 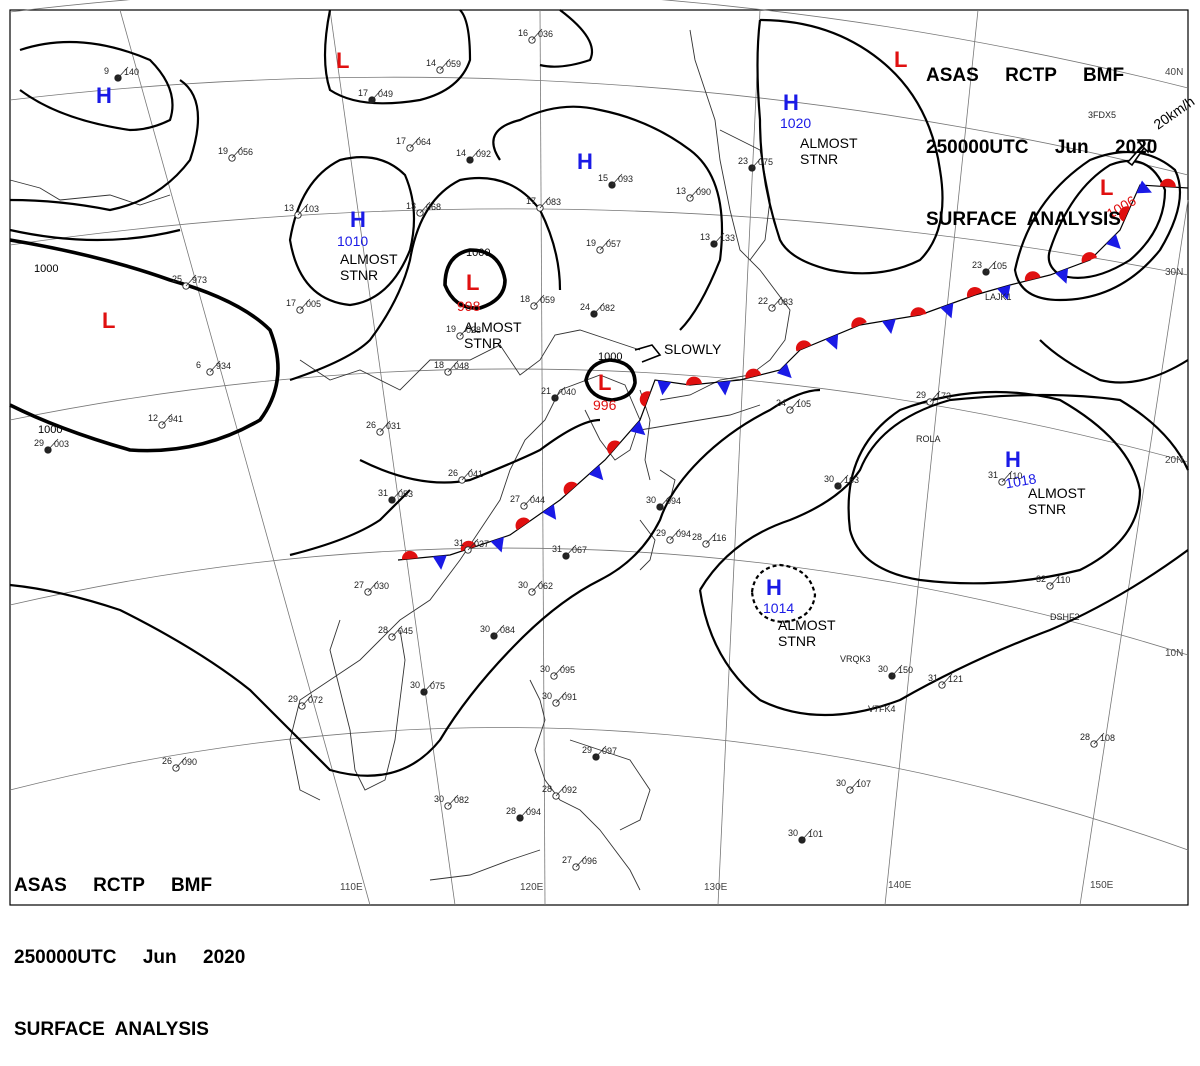 I want to click on station-plot: 26 031, so click(x=383, y=428).